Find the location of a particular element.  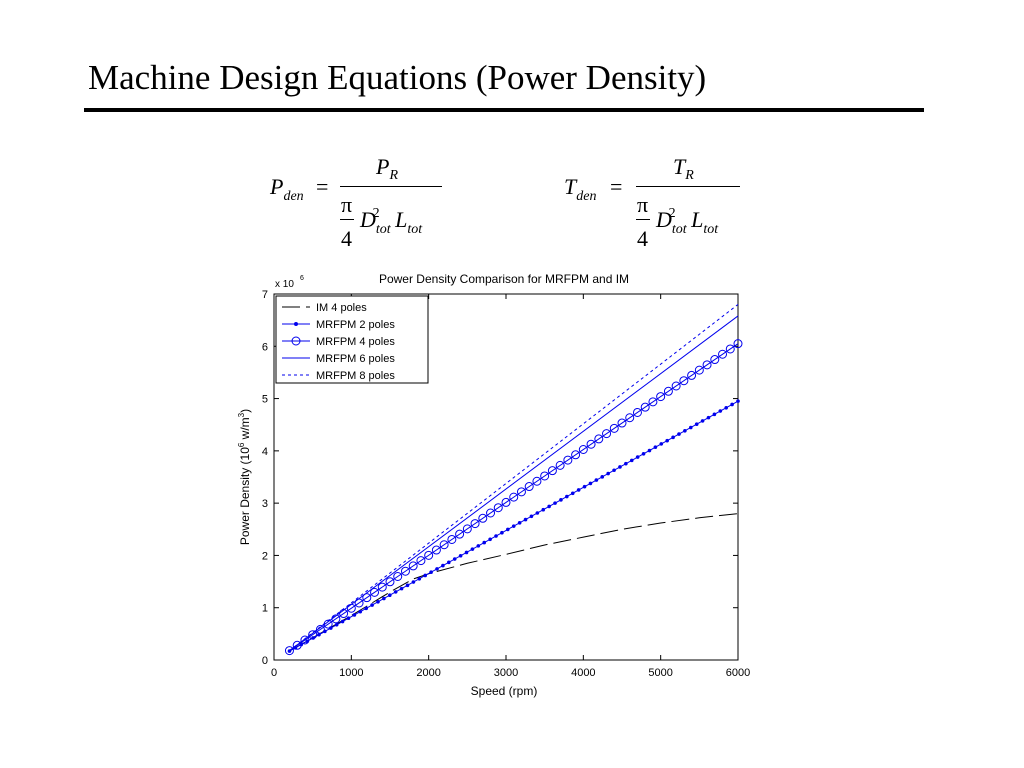

y-tick-label: 1 is located at coordinates (265, 609).